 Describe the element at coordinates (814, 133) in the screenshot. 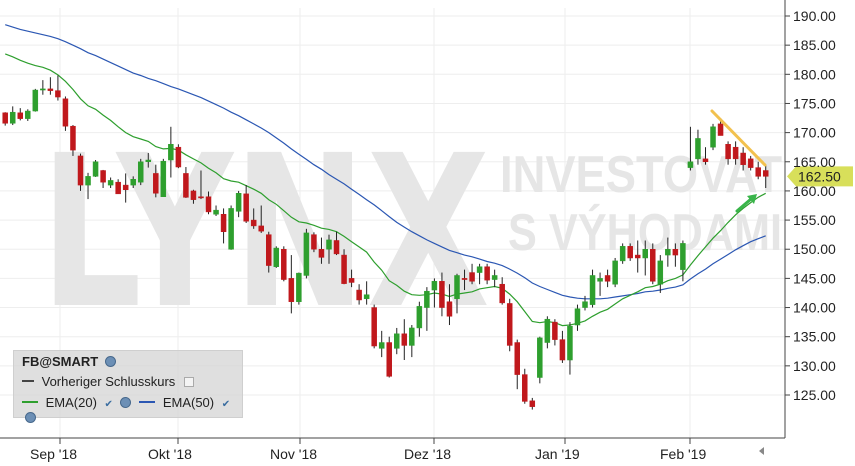

I see `y-tick-label: 170.00` at that location.